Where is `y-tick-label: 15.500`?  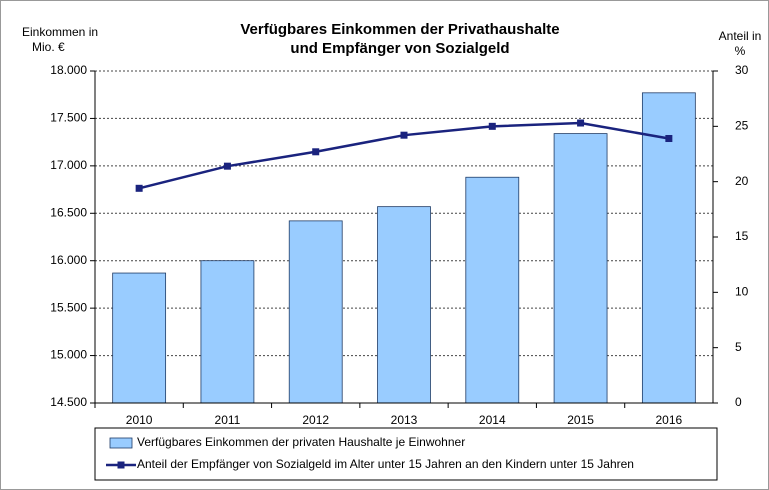 y-tick-label: 15.500 is located at coordinates (68, 307).